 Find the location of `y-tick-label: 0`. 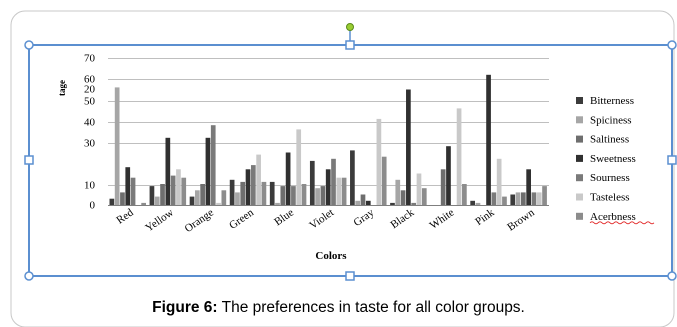

y-tick-label: 0 is located at coordinates (93, 206).